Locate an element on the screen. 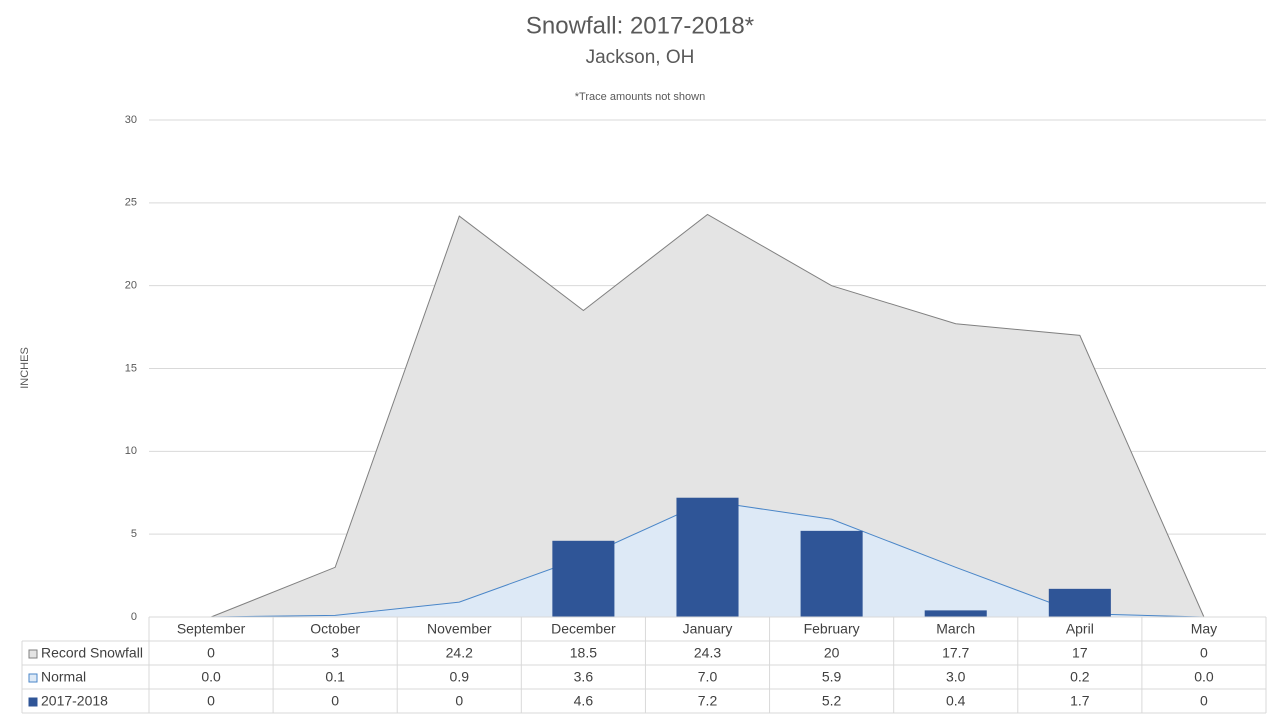  x-tick-label: September is located at coordinates (211, 629).